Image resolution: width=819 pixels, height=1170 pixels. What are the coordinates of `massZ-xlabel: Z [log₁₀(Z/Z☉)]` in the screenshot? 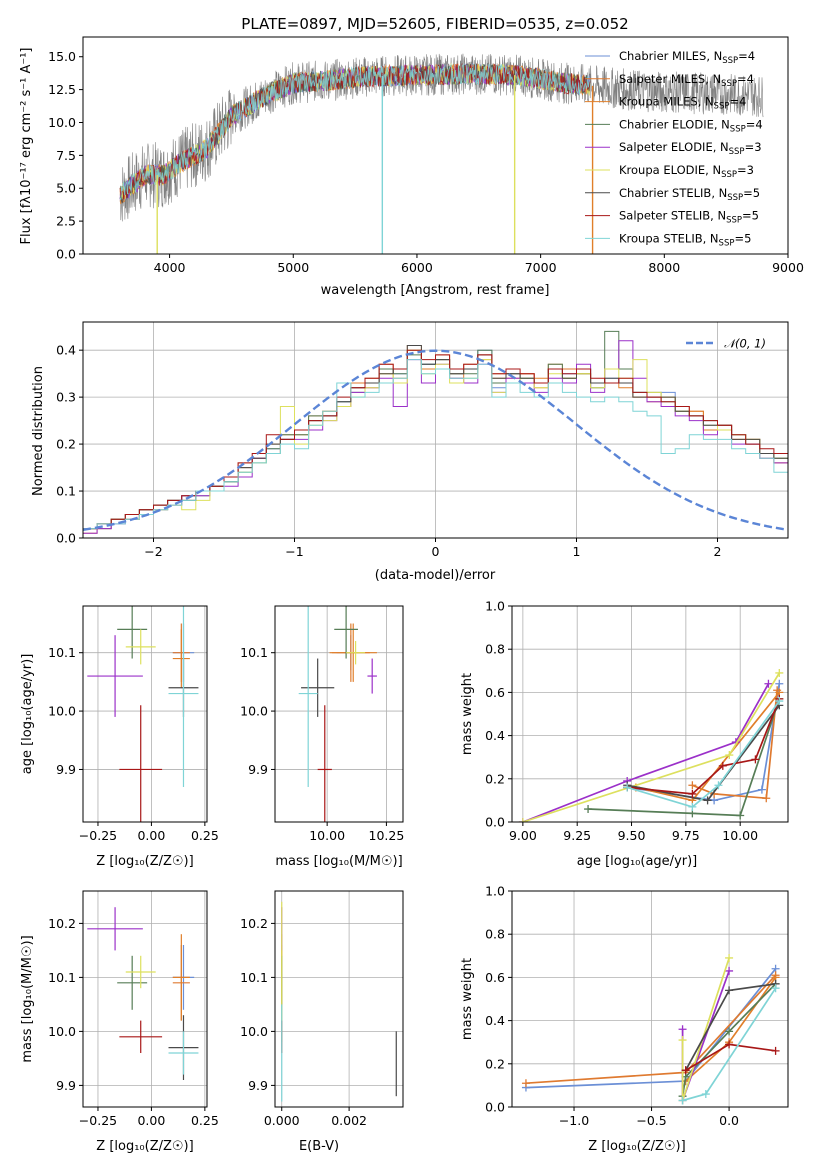 It's located at (144, 1146).